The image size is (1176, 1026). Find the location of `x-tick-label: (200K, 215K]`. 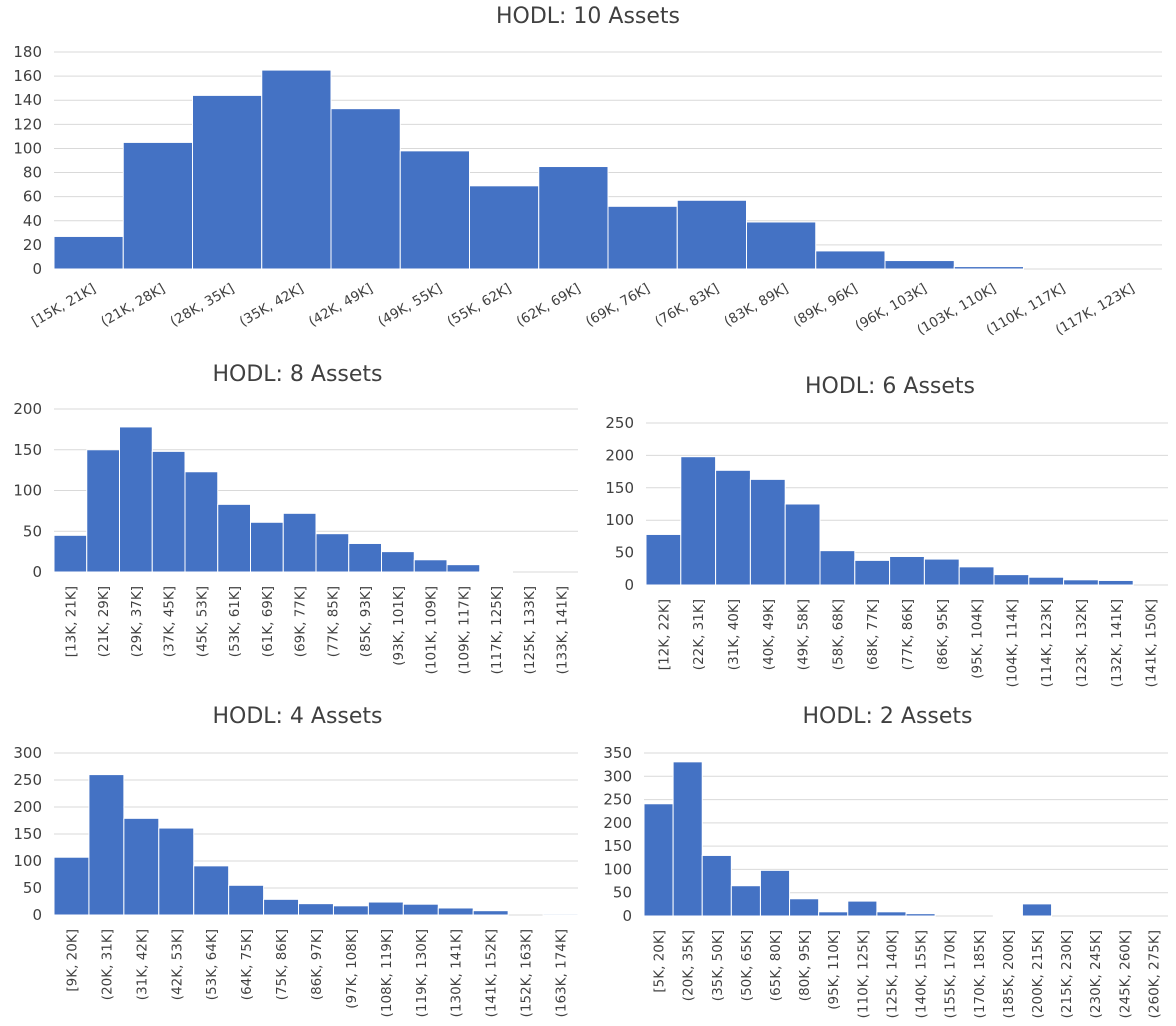

x-tick-label: (200K, 215K] is located at coordinates (1038, 974).